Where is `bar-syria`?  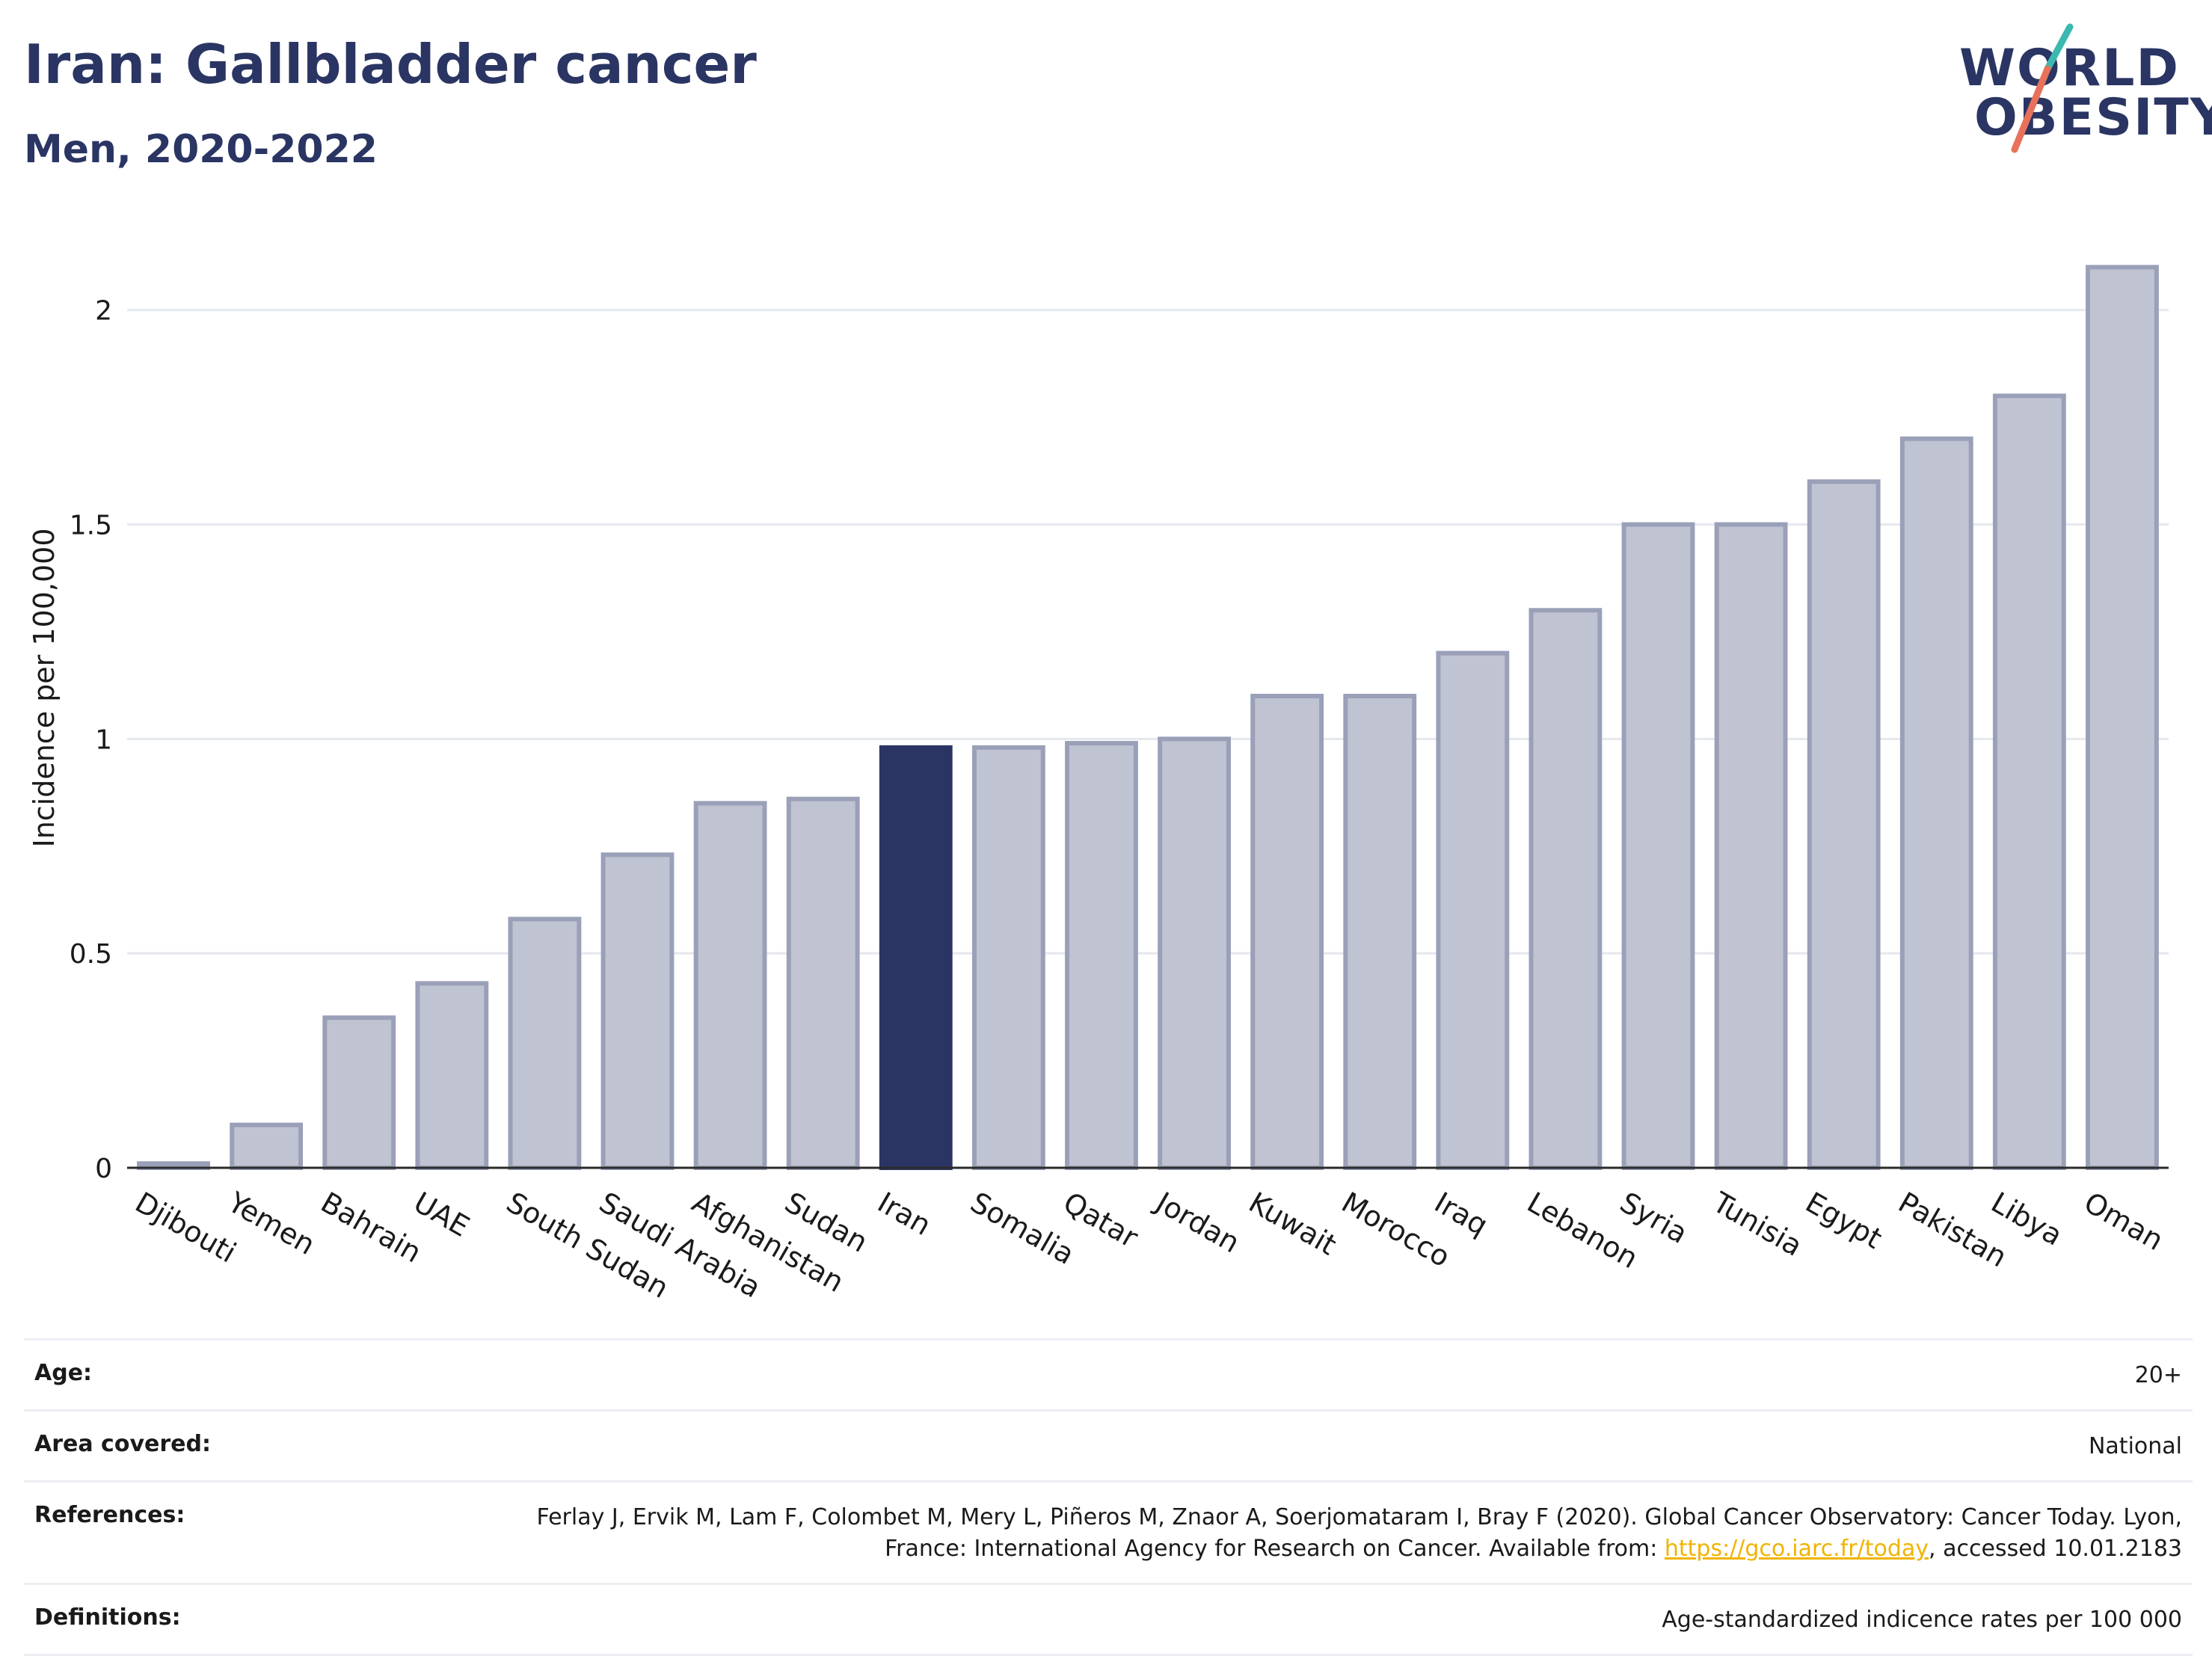 bar-syria is located at coordinates (1658, 846).